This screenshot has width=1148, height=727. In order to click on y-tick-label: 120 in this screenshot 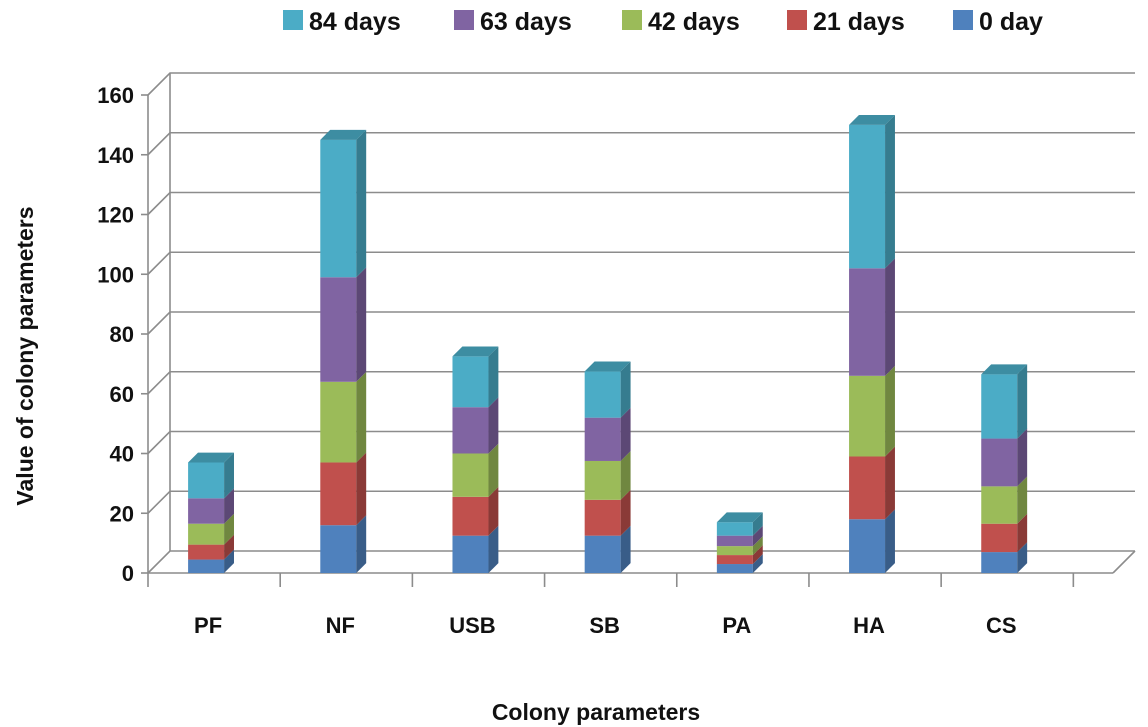, I will do `click(115, 215)`.